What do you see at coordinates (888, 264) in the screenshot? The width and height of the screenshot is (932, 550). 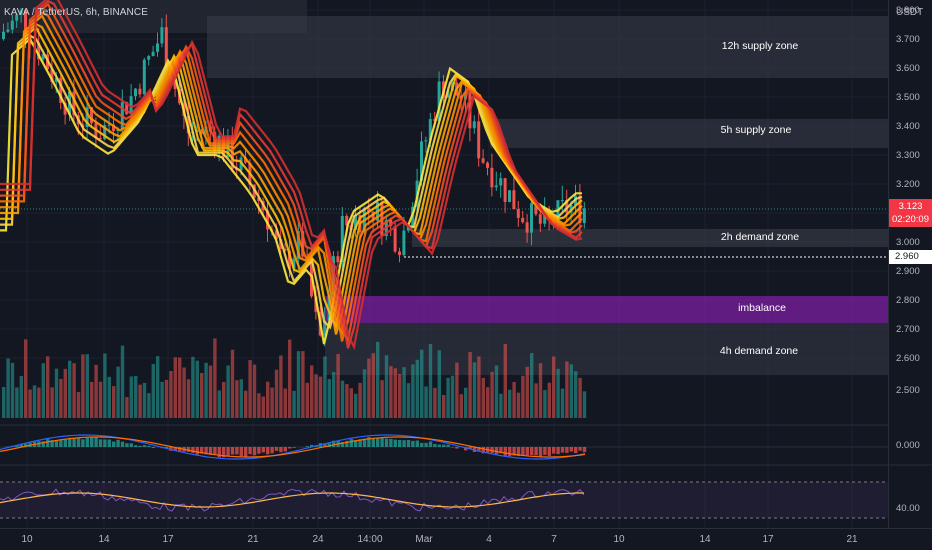 I see `price-axis-divider` at bounding box center [888, 264].